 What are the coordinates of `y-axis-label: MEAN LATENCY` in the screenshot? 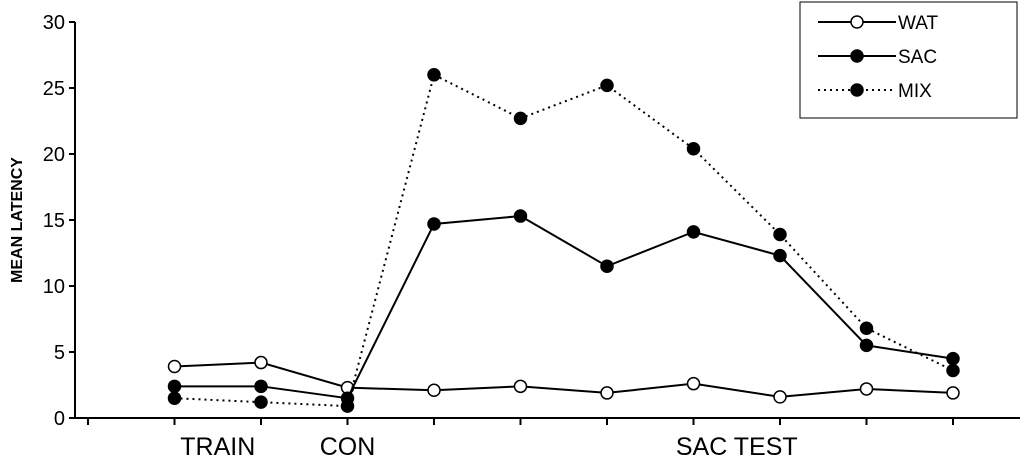 It's located at (17, 220).